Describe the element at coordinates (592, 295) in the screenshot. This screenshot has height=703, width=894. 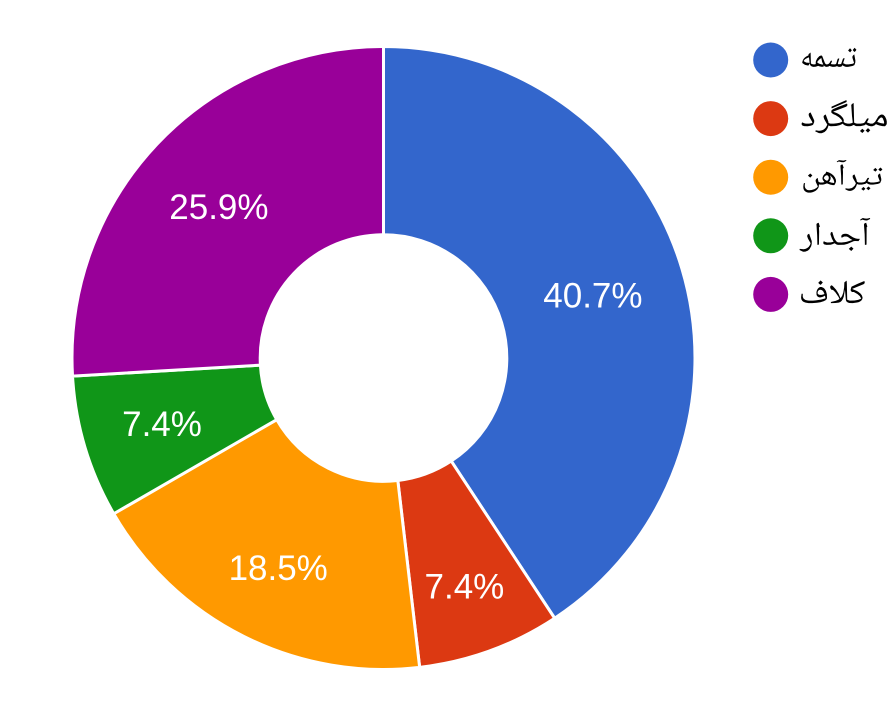
I see `svg-text: 40.7%` at that location.